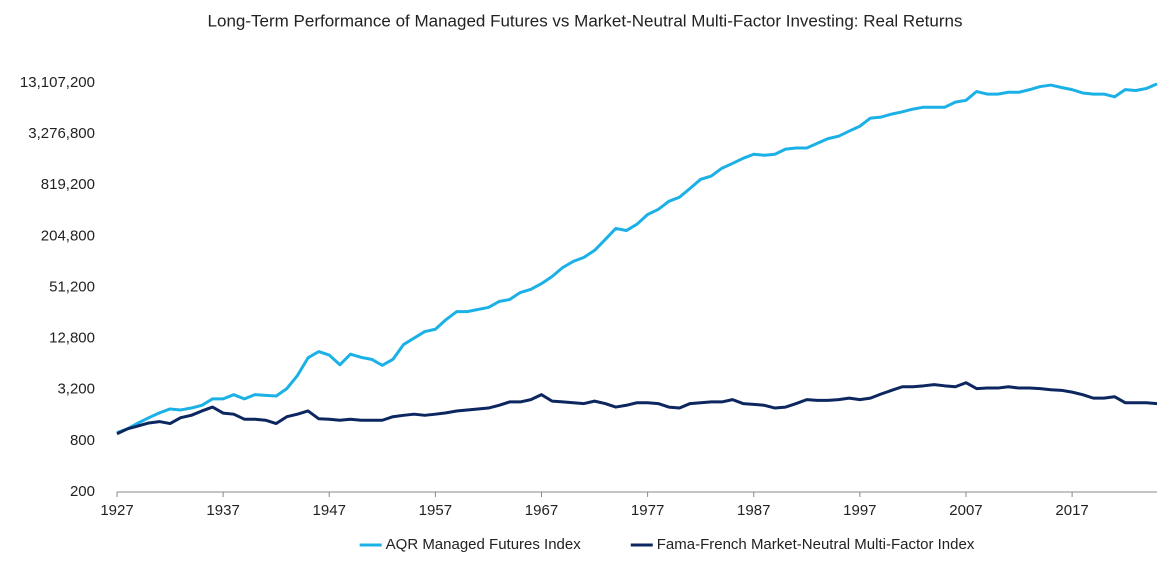 The image size is (1171, 566). Describe the element at coordinates (541, 510) in the screenshot. I see `x-tick-label: 1967` at that location.